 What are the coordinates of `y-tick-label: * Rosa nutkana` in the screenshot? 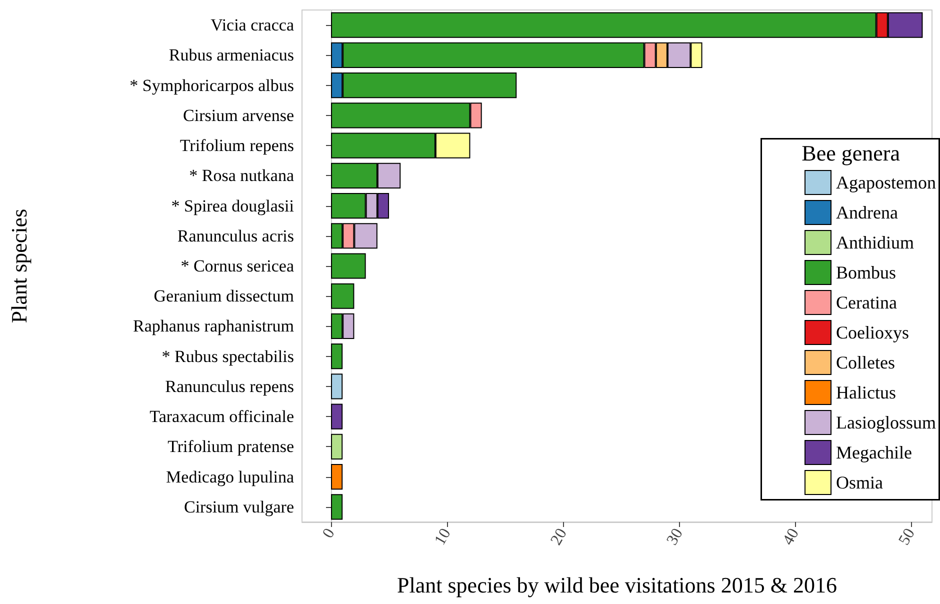 It's located at (241, 176).